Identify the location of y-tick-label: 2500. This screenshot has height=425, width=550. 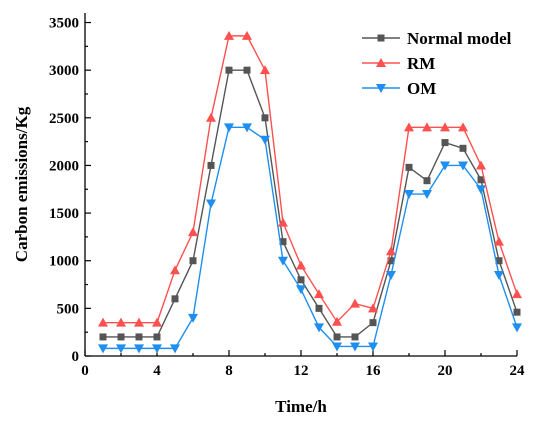
(64, 119).